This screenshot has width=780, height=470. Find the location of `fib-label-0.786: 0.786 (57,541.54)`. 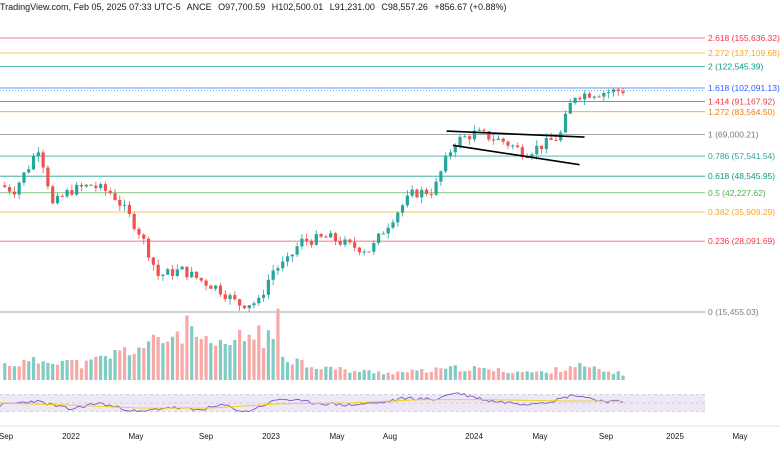

fib-label-0.786: 0.786 (57,541.54) is located at coordinates (741, 156).